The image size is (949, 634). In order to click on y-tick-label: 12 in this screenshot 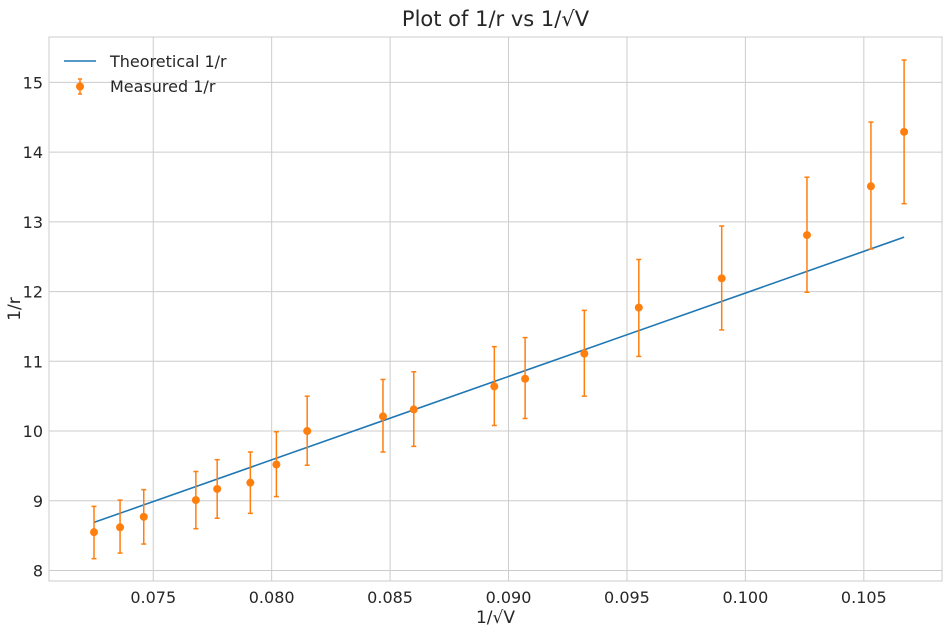, I will do `click(33, 292)`.